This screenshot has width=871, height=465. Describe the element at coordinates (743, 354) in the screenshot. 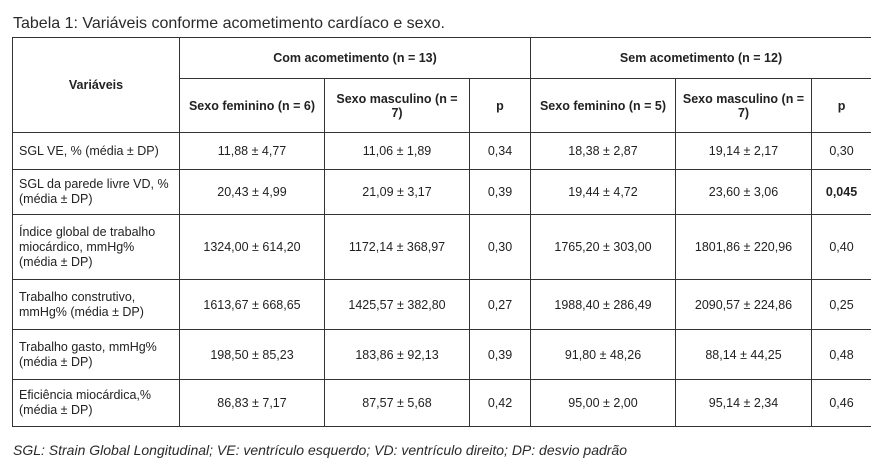

I see `cell-without-male: 88,14 ± 44,25` at that location.